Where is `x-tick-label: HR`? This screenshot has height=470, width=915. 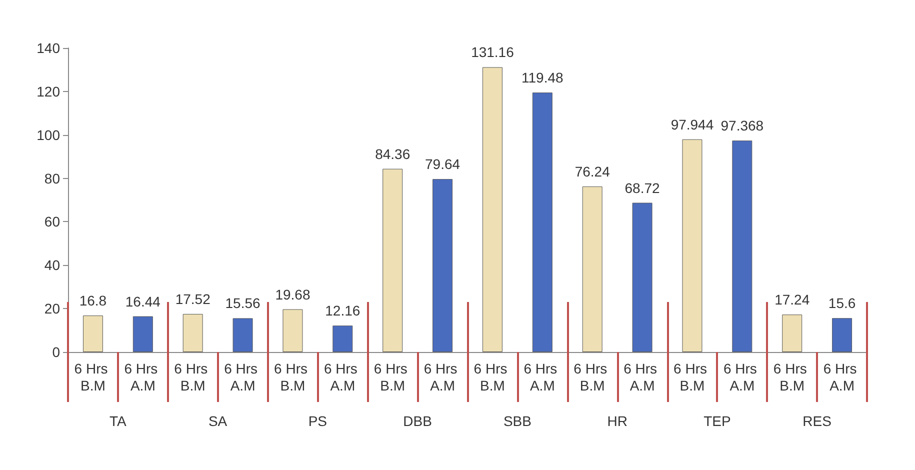 x-tick-label: HR is located at coordinates (617, 421).